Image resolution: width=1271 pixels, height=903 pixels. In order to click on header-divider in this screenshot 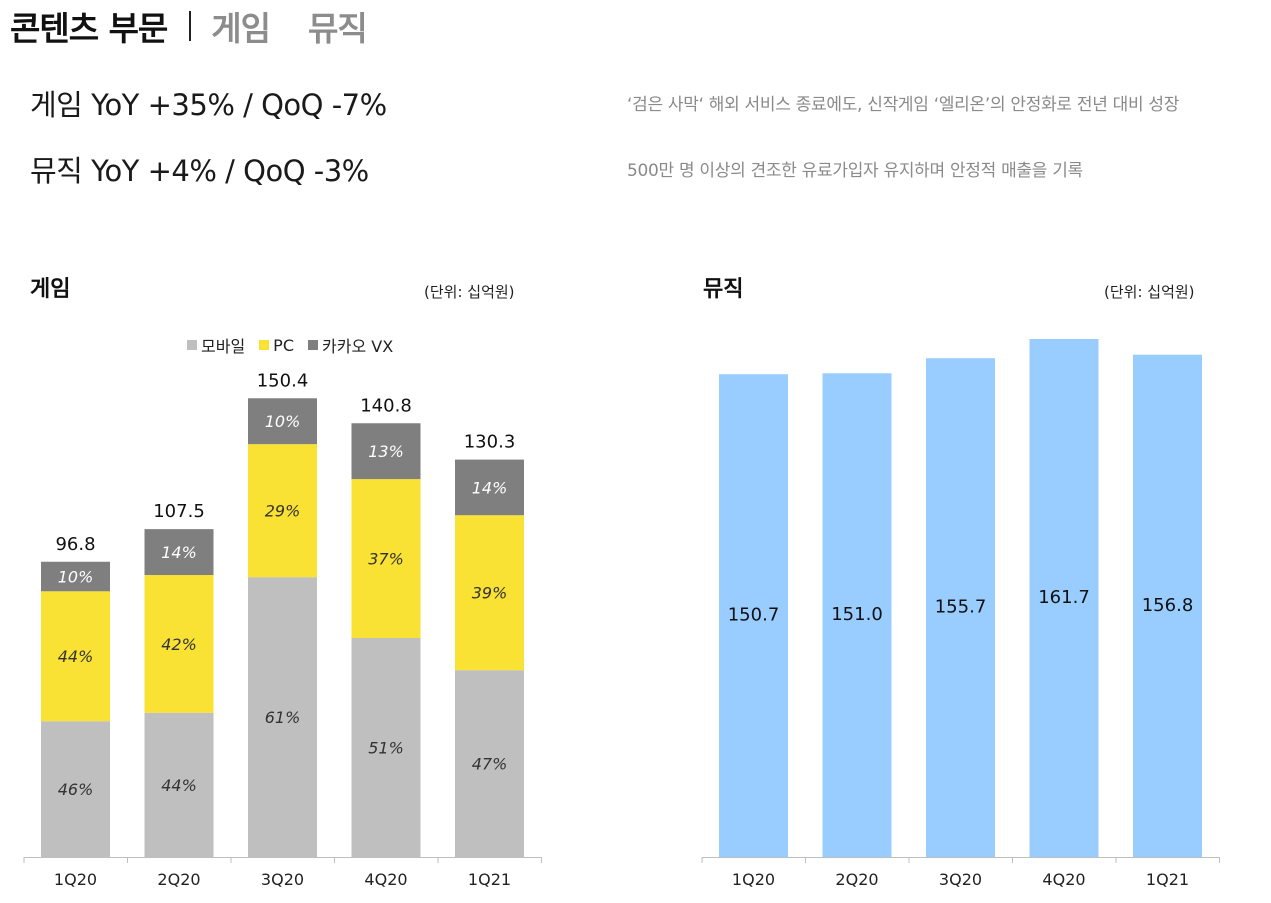, I will do `click(190, 26)`.